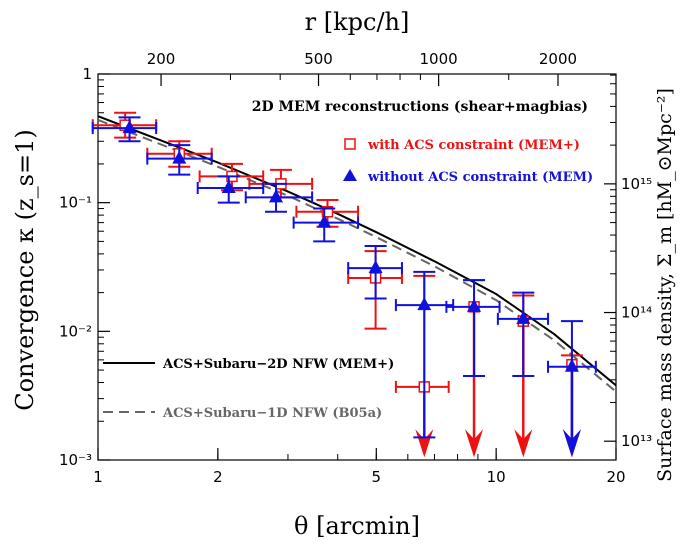  What do you see at coordinates (98, 477) in the screenshot?
I see `x-tick-label: 1` at bounding box center [98, 477].